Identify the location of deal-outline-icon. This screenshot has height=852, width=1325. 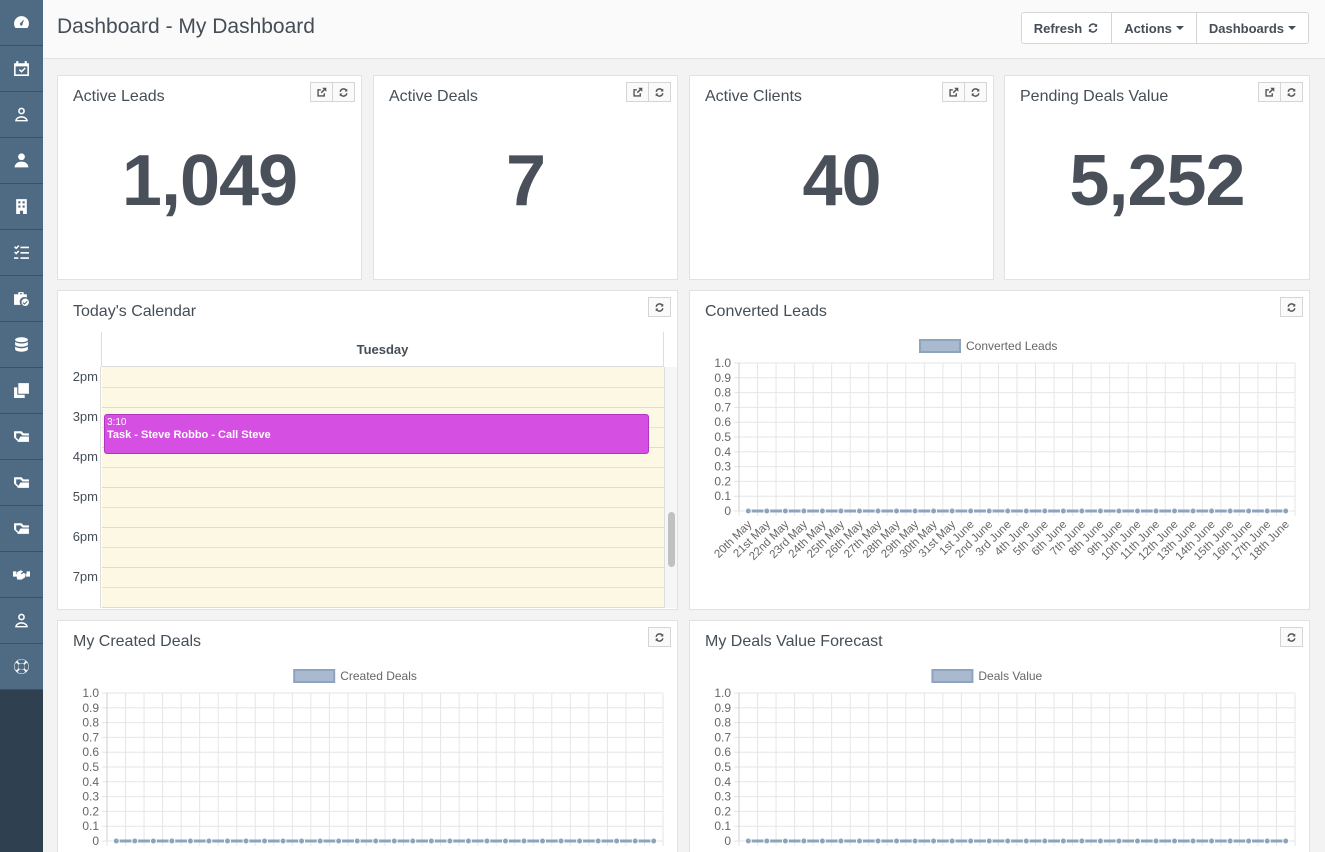
(21, 528).